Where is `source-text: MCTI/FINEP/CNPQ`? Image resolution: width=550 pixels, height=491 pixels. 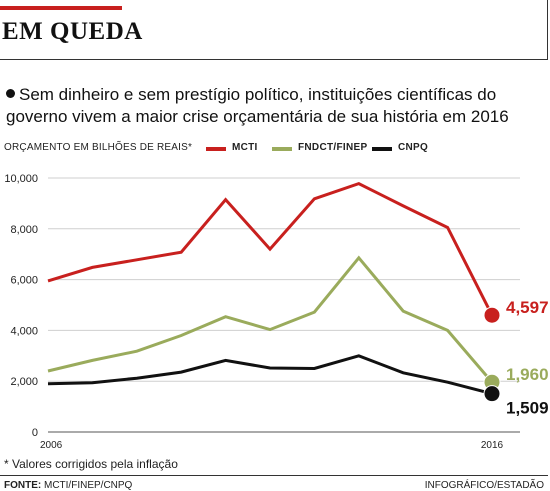 source-text: MCTI/FINEP/CNPQ is located at coordinates (87, 485).